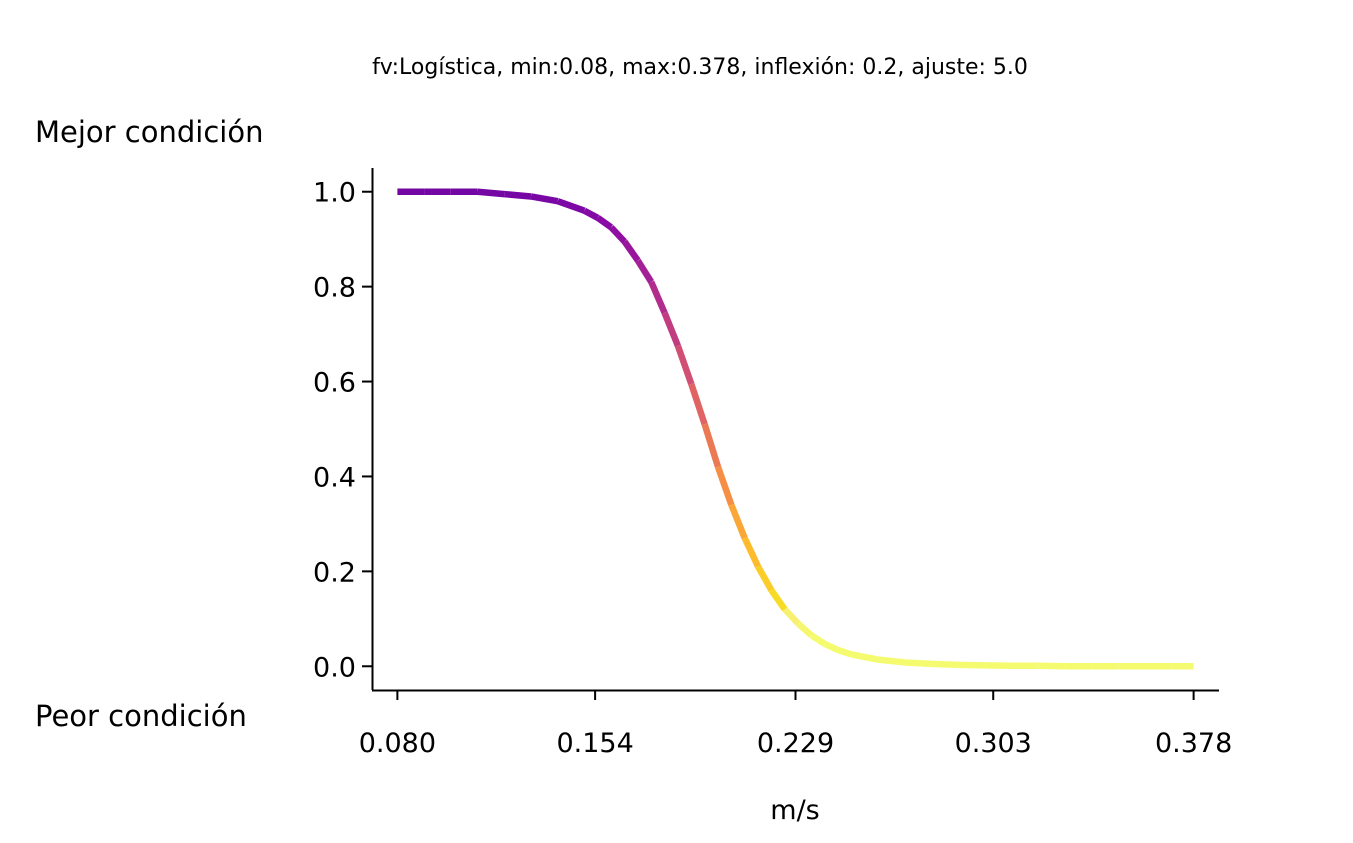 This screenshot has height=843, width=1353. I want to click on x-tick-label: 0.378, so click(1193, 743).